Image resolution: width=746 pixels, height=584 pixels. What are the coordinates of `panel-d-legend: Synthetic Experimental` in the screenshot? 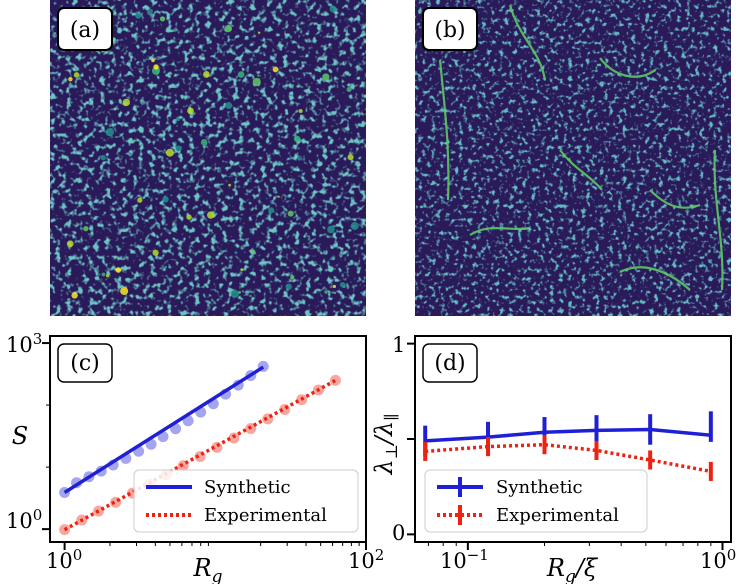 It's located at (536, 501).